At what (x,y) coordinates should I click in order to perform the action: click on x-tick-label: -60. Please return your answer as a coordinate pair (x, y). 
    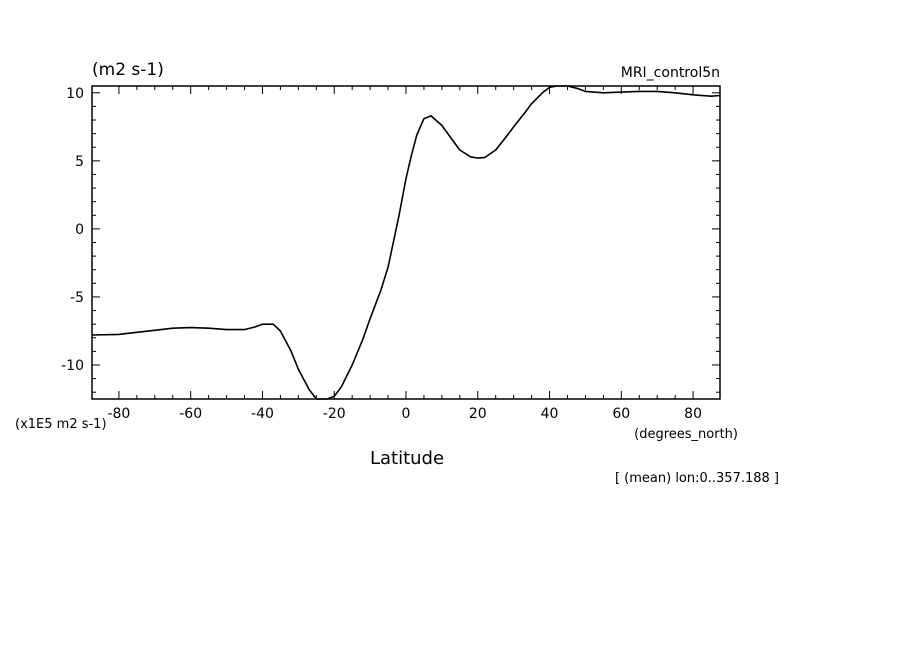
    Looking at the image, I should click on (190, 414).